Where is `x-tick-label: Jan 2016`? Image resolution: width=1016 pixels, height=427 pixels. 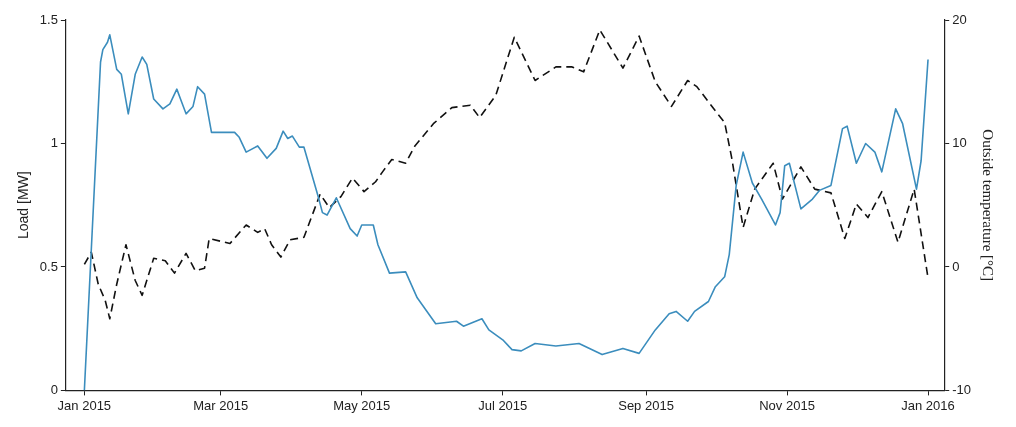
x-tick-label: Jan 2016 is located at coordinates (928, 405).